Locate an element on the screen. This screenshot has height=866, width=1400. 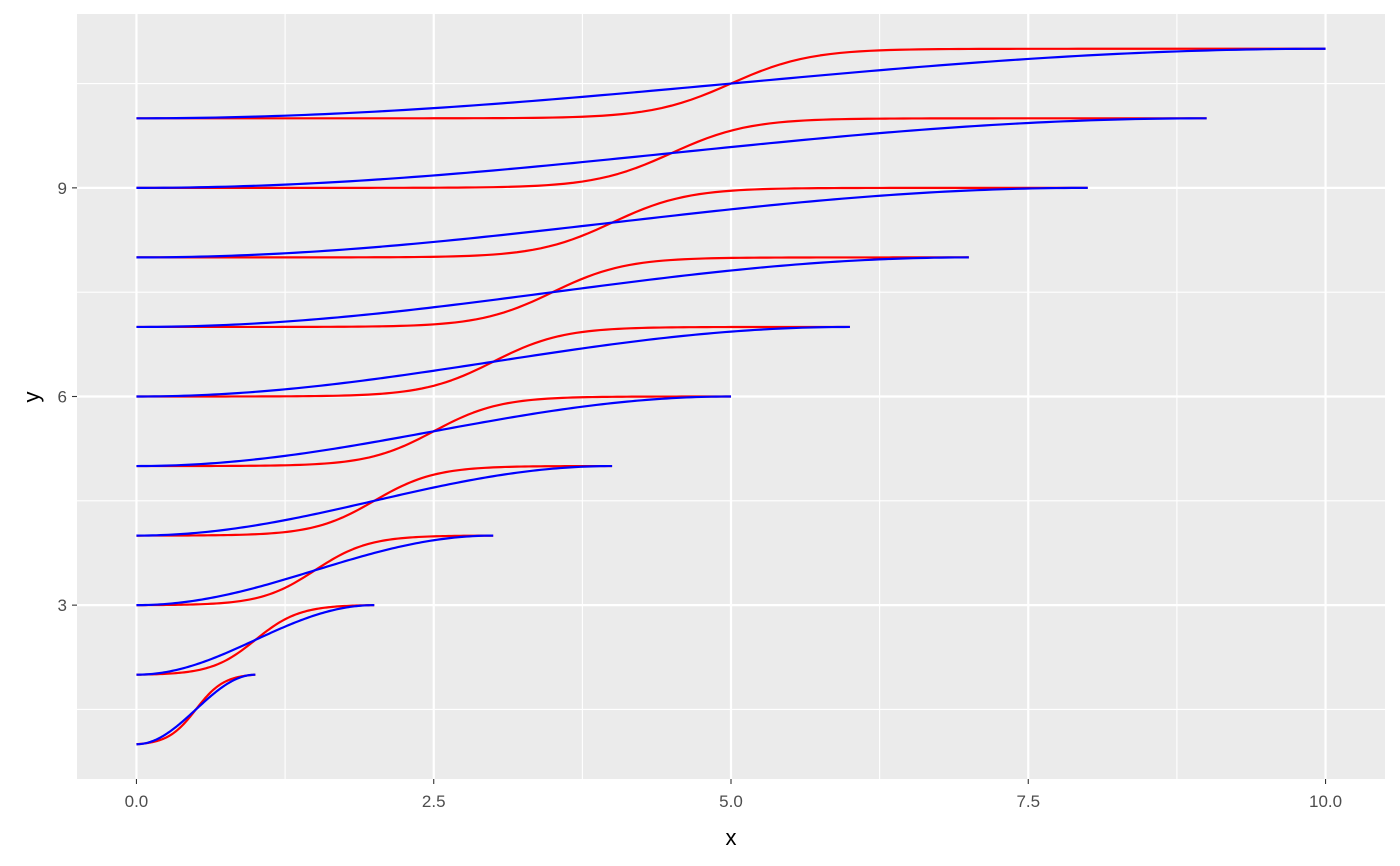
x-tick-labels: 0.0 2.5 5.0 7.5 10.0 is located at coordinates (733, 801).